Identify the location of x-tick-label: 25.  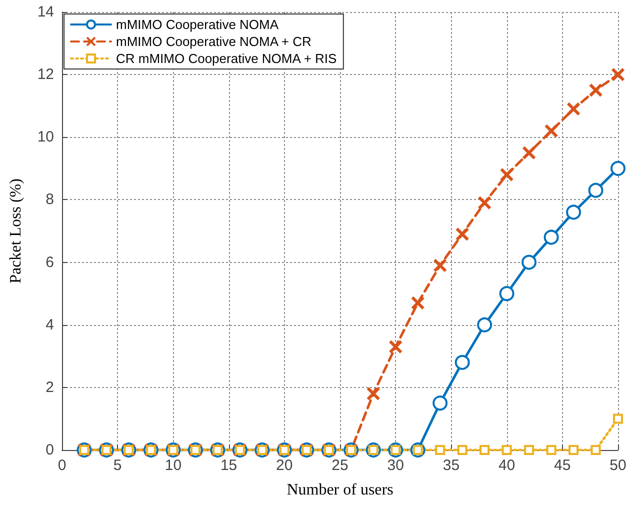
(340, 465).